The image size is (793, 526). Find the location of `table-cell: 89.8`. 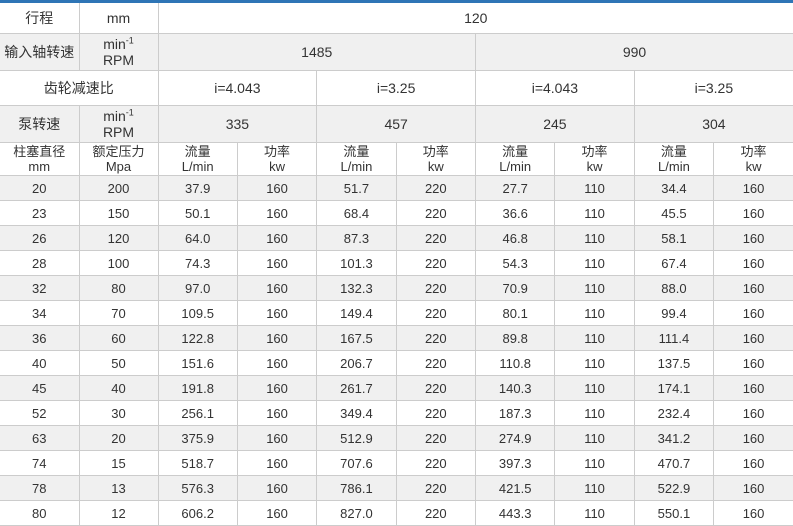

table-cell: 89.8 is located at coordinates (515, 338).